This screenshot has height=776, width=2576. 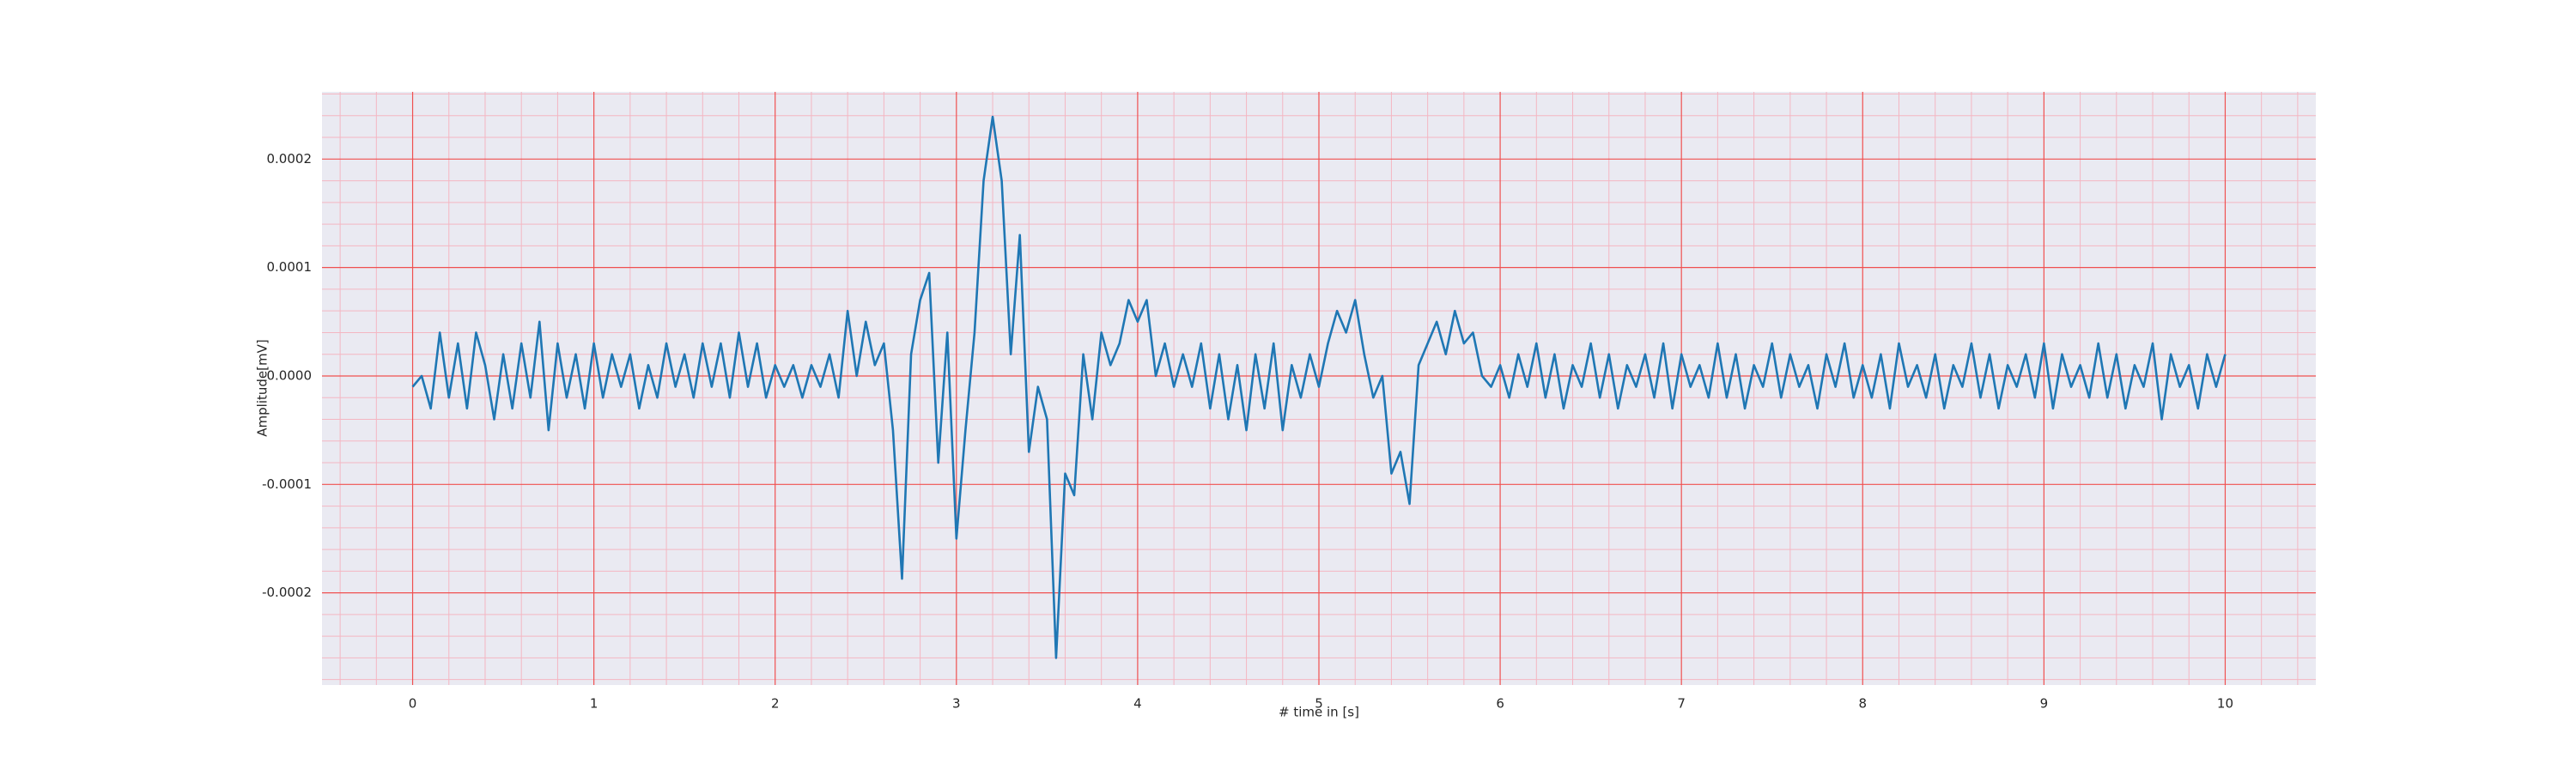 What do you see at coordinates (262, 387) in the screenshot?
I see `y-axis-label: Amplitude[mV]` at bounding box center [262, 387].